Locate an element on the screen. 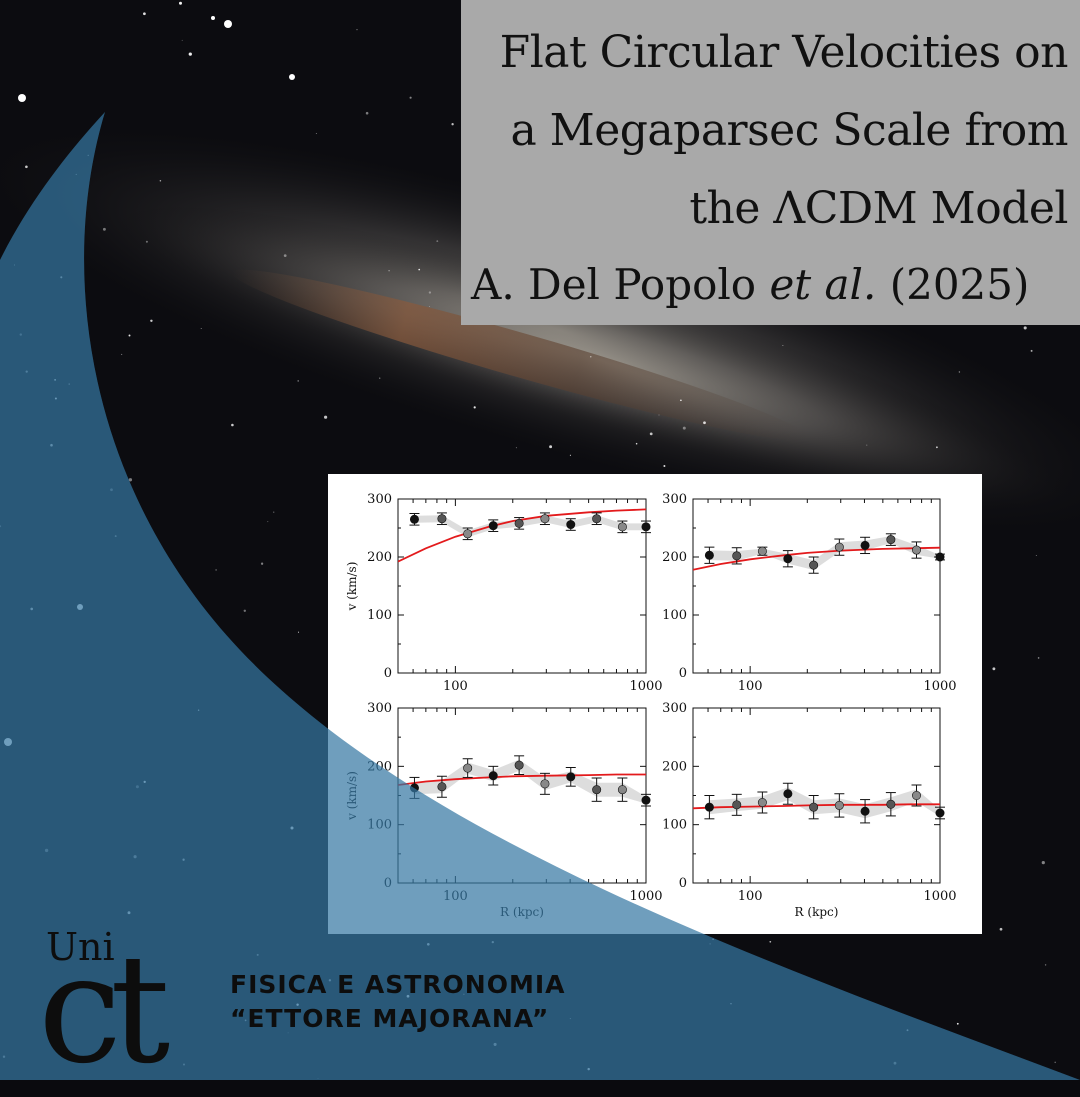 The width and height of the screenshot is (1080, 1097). y-axis-label: v (km/s) is located at coordinates (352, 796).